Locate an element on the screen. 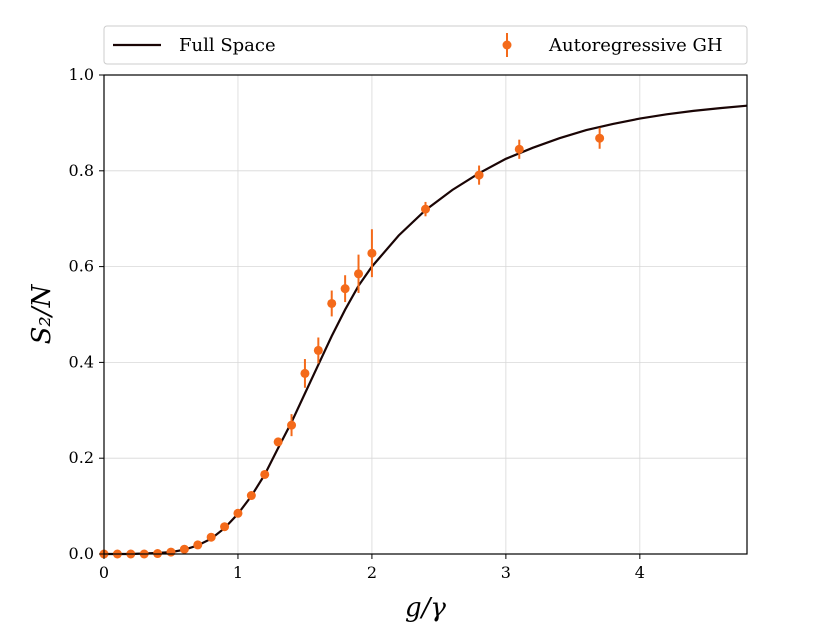 Image resolution: width=830 pixels, height=623 pixels. legend-label-full-space: Full Space is located at coordinates (227, 45).